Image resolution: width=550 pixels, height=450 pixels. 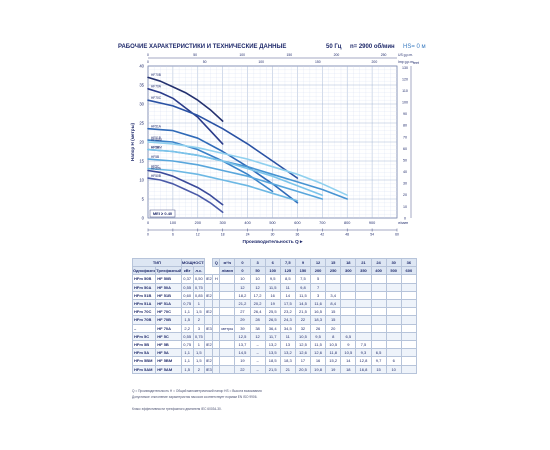 I want to click on ie-class-cell, so click(x=209, y=336).